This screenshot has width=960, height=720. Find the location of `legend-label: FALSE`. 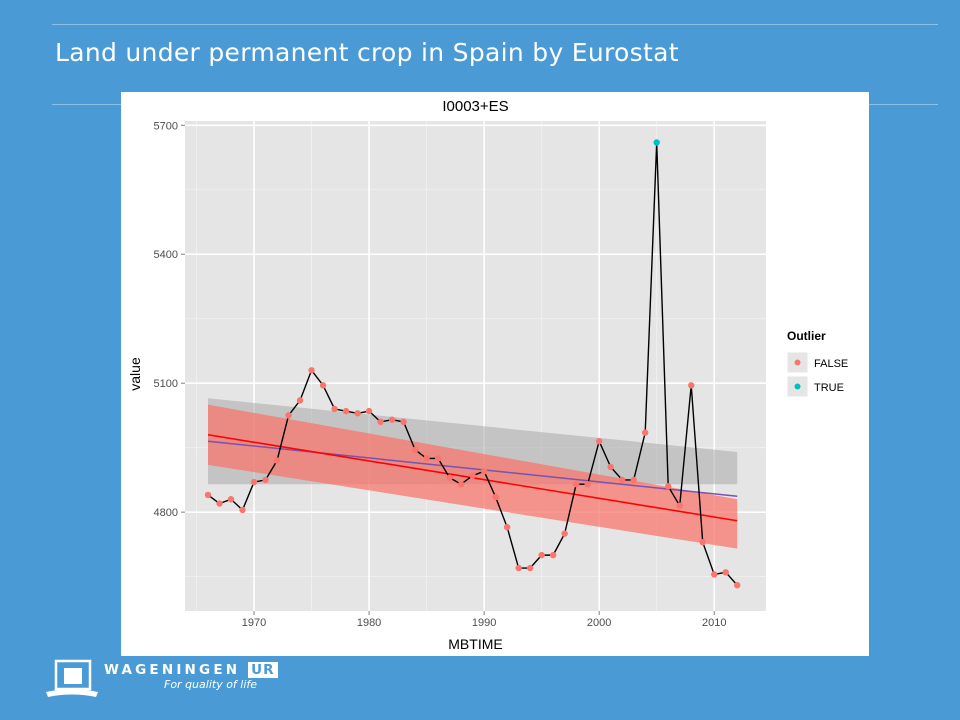

legend-label: FALSE is located at coordinates (831, 364).